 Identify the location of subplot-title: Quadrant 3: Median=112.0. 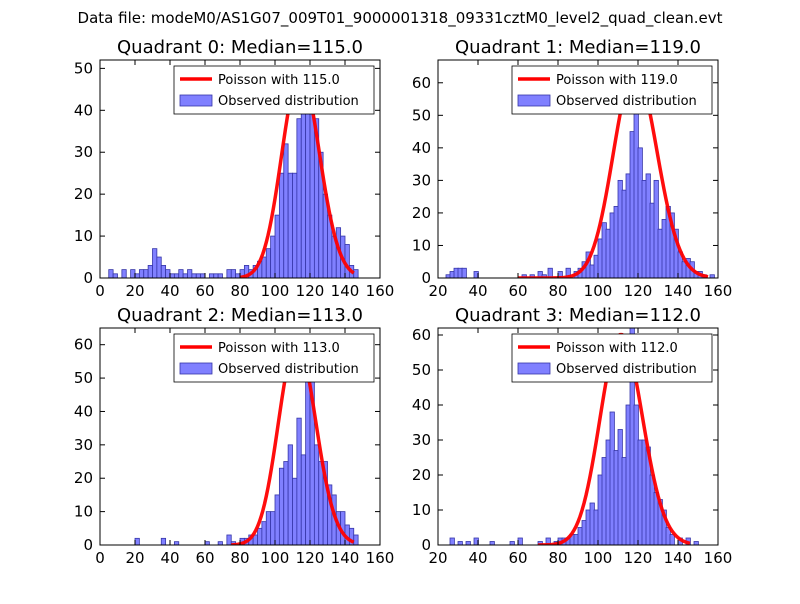
(578, 315).